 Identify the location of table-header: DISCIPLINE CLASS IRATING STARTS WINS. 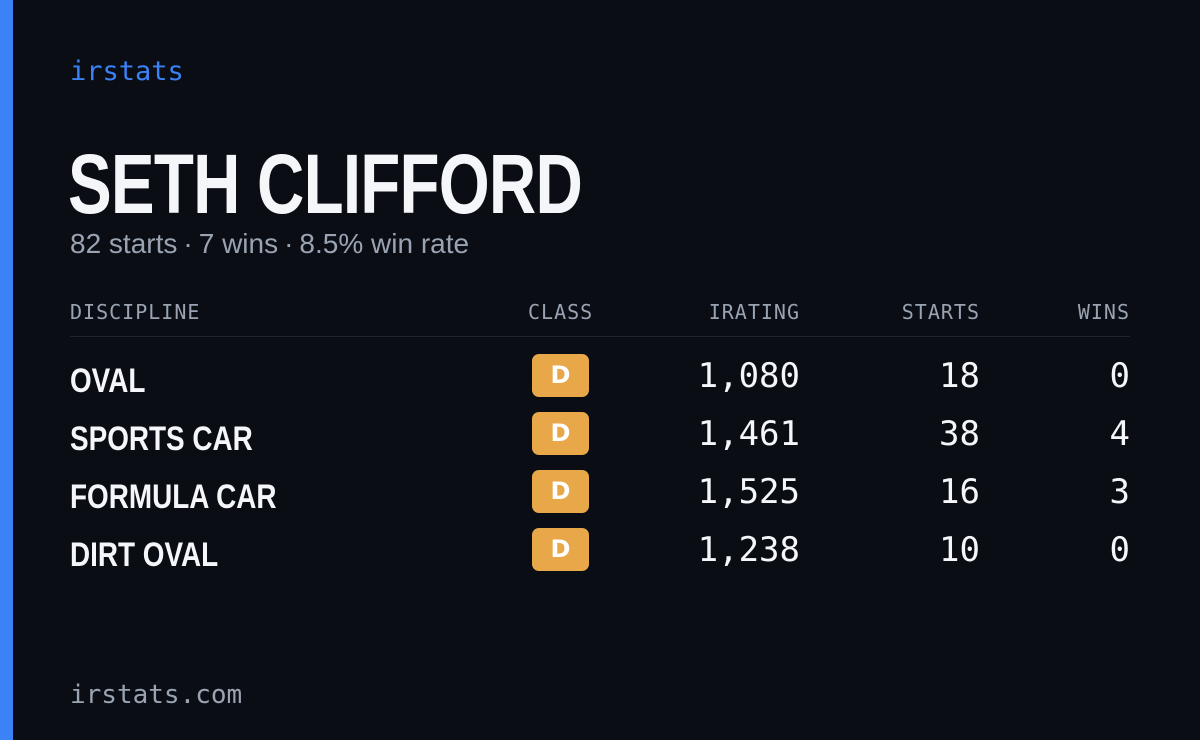
(600, 318).